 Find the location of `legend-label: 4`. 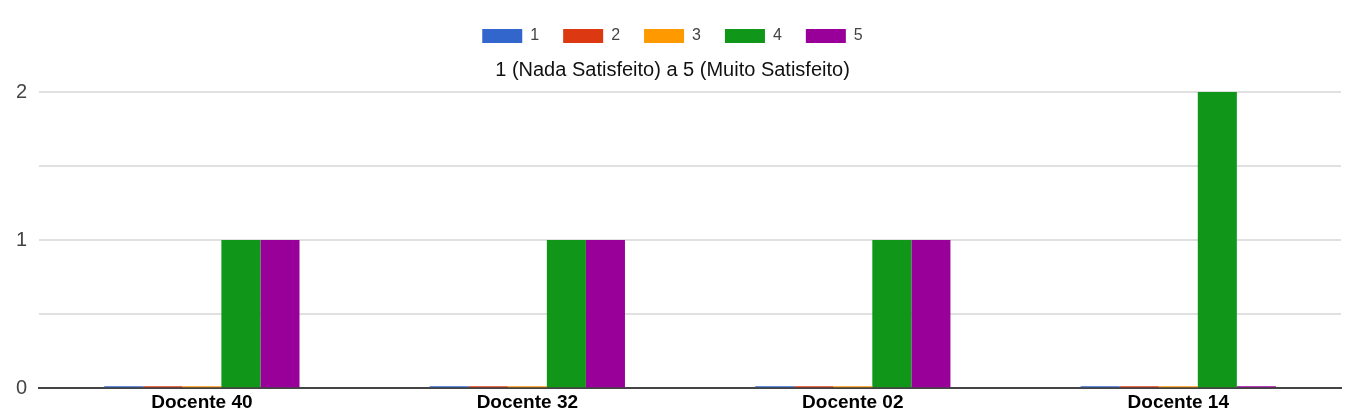

legend-label: 4 is located at coordinates (777, 35).